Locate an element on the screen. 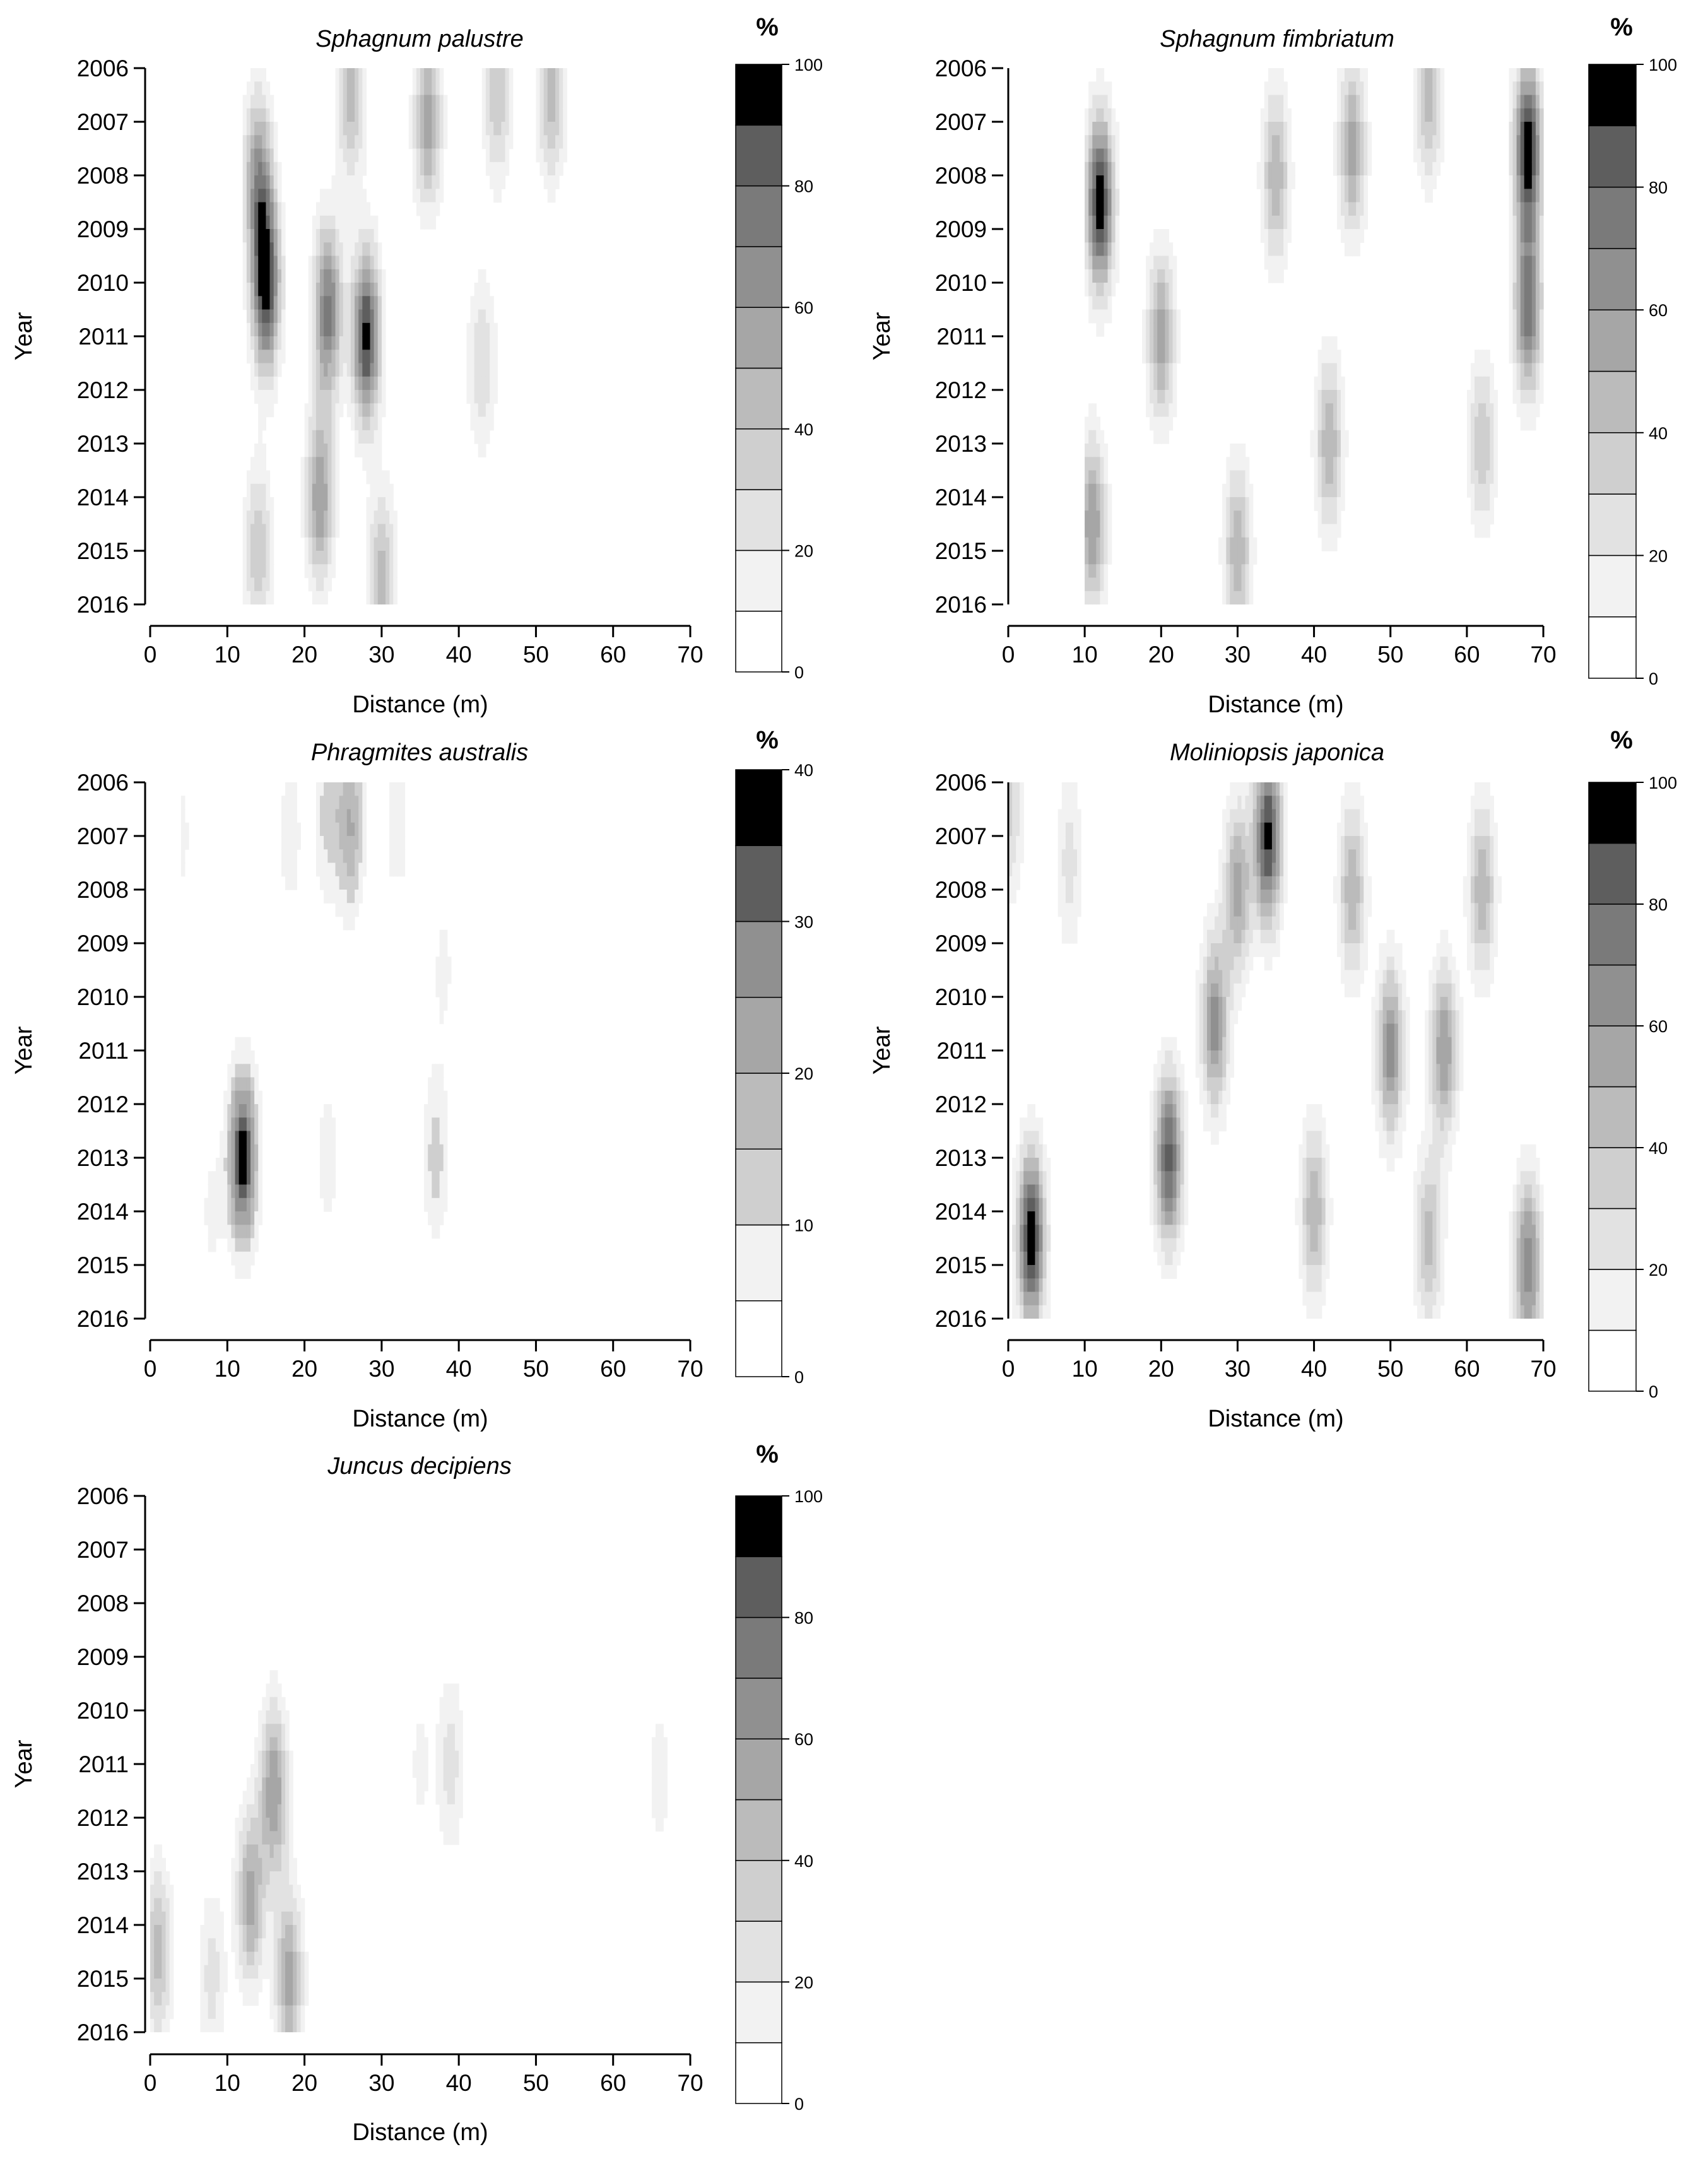 Image resolution: width=1708 pixels, height=2159 pixels. y-axis-label: Year is located at coordinates (882, 336).